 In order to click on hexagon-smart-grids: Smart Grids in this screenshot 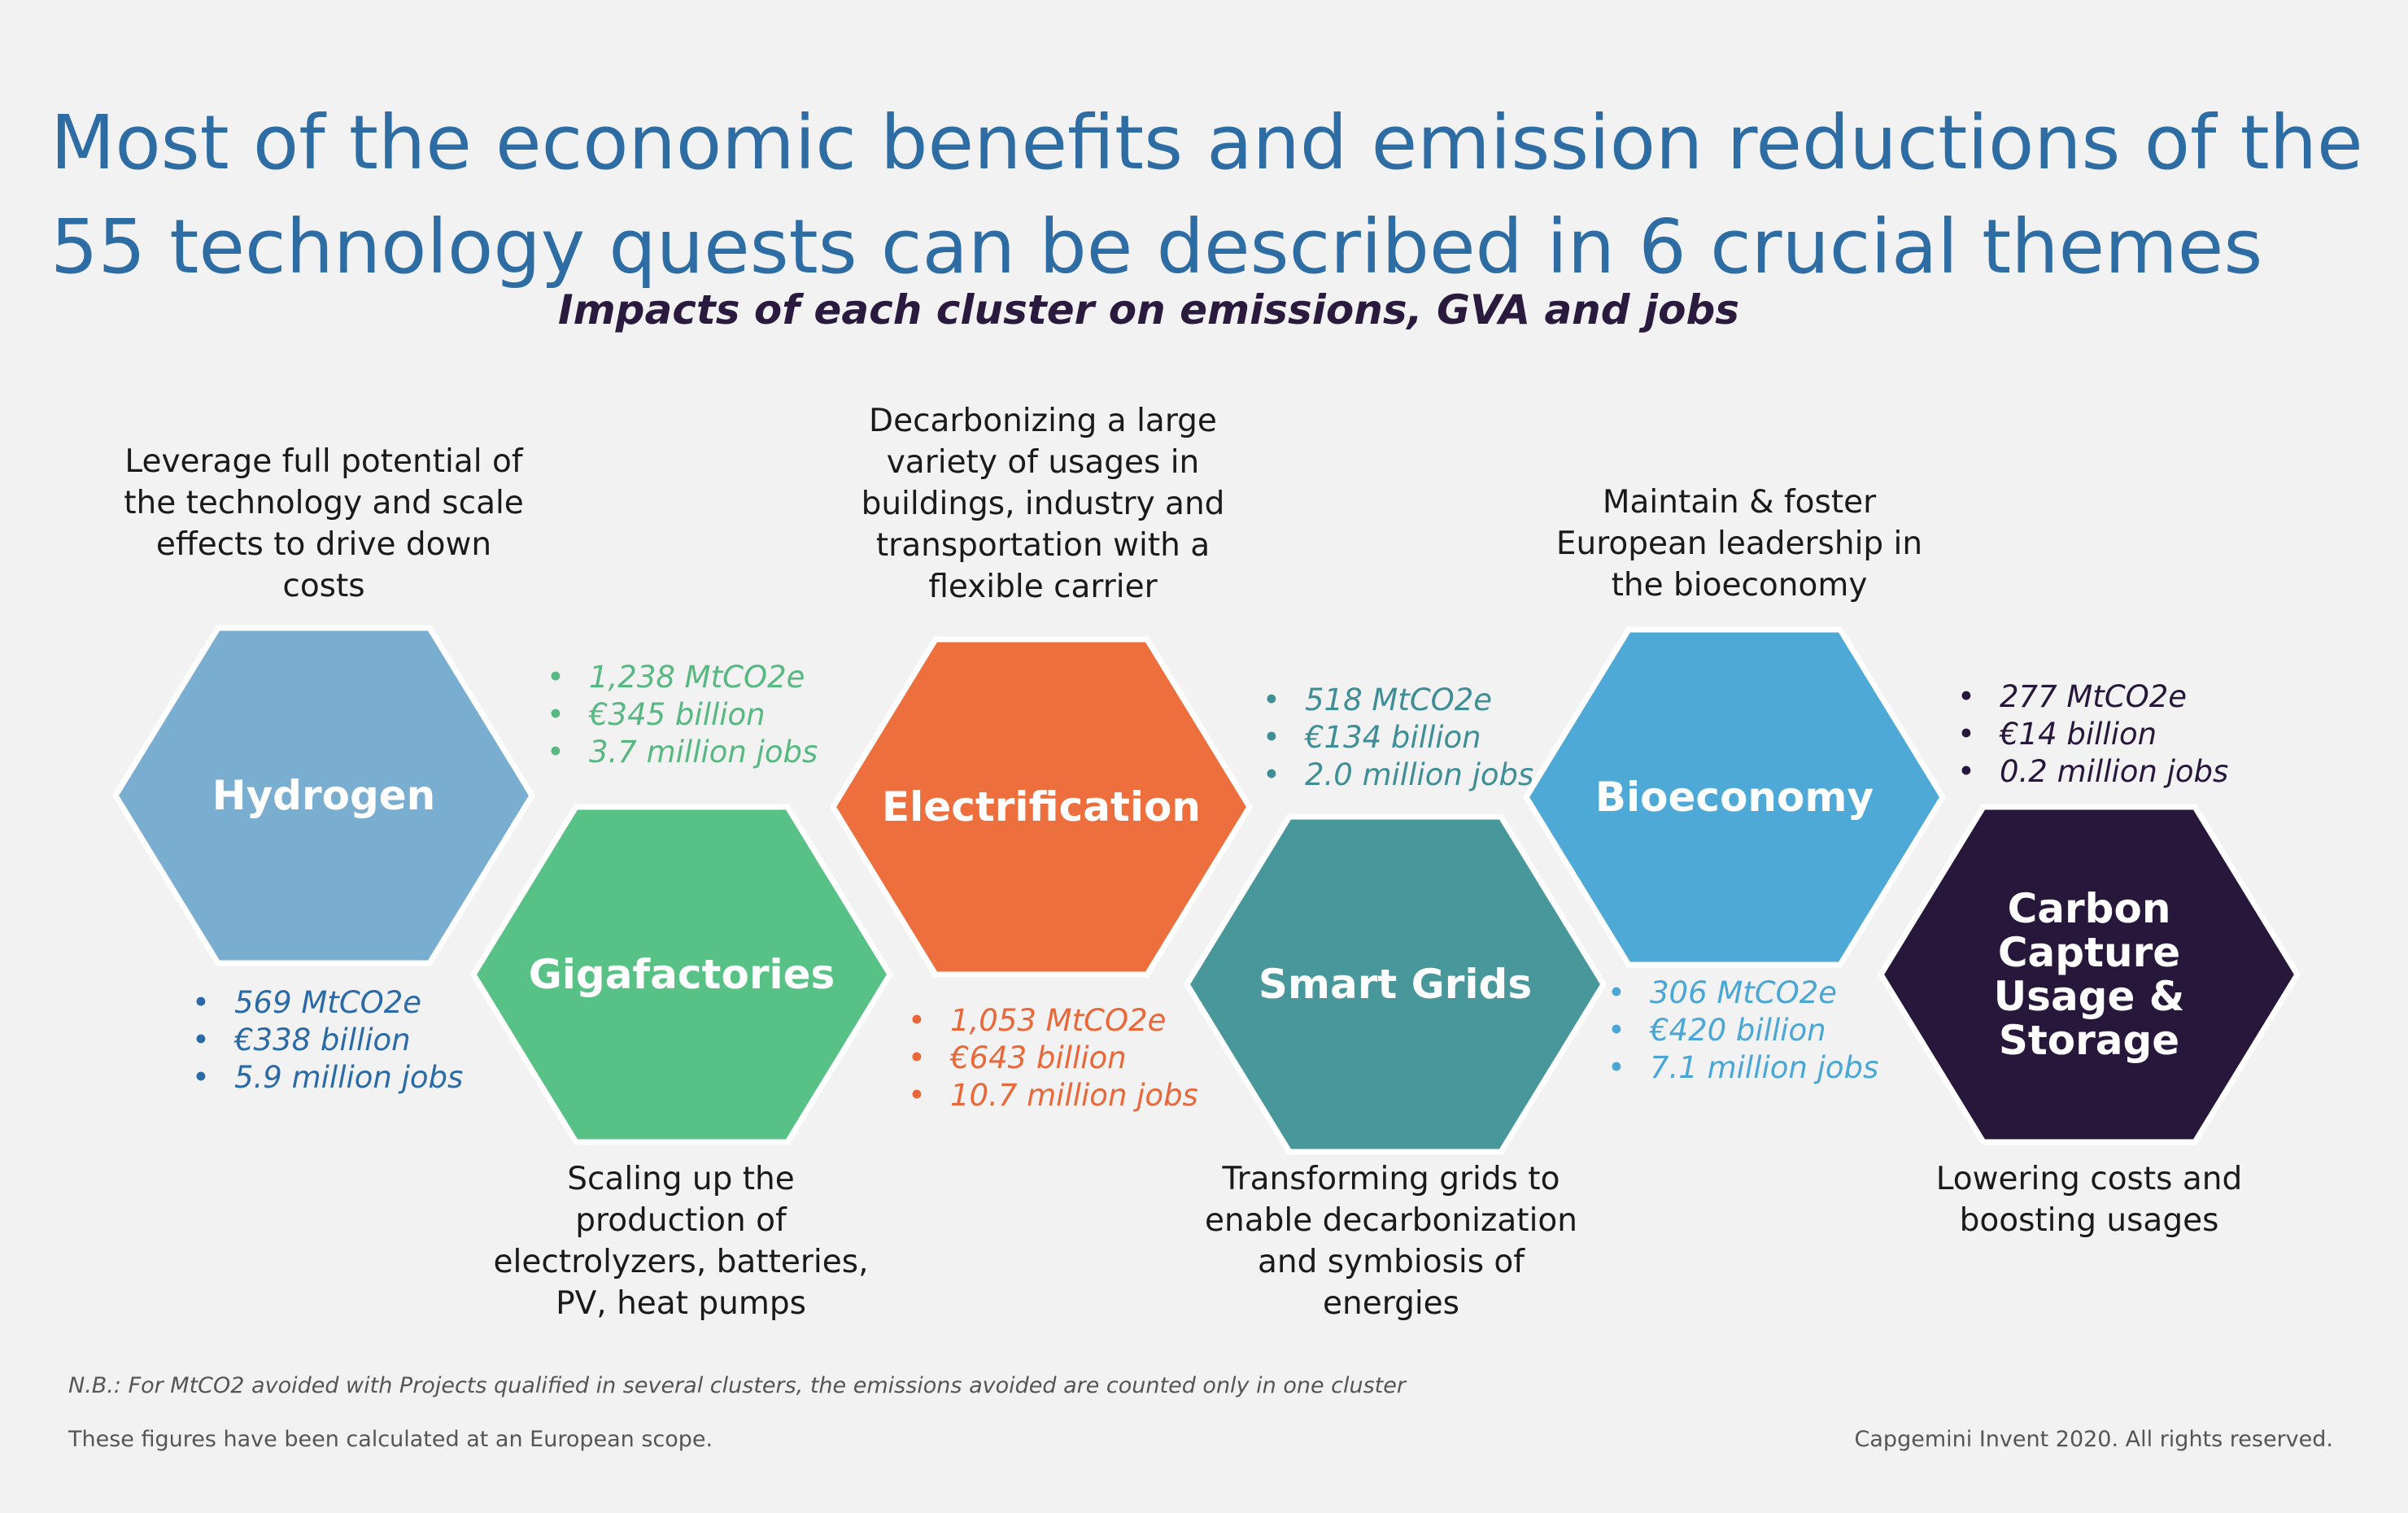, I will do `click(1396, 984)`.